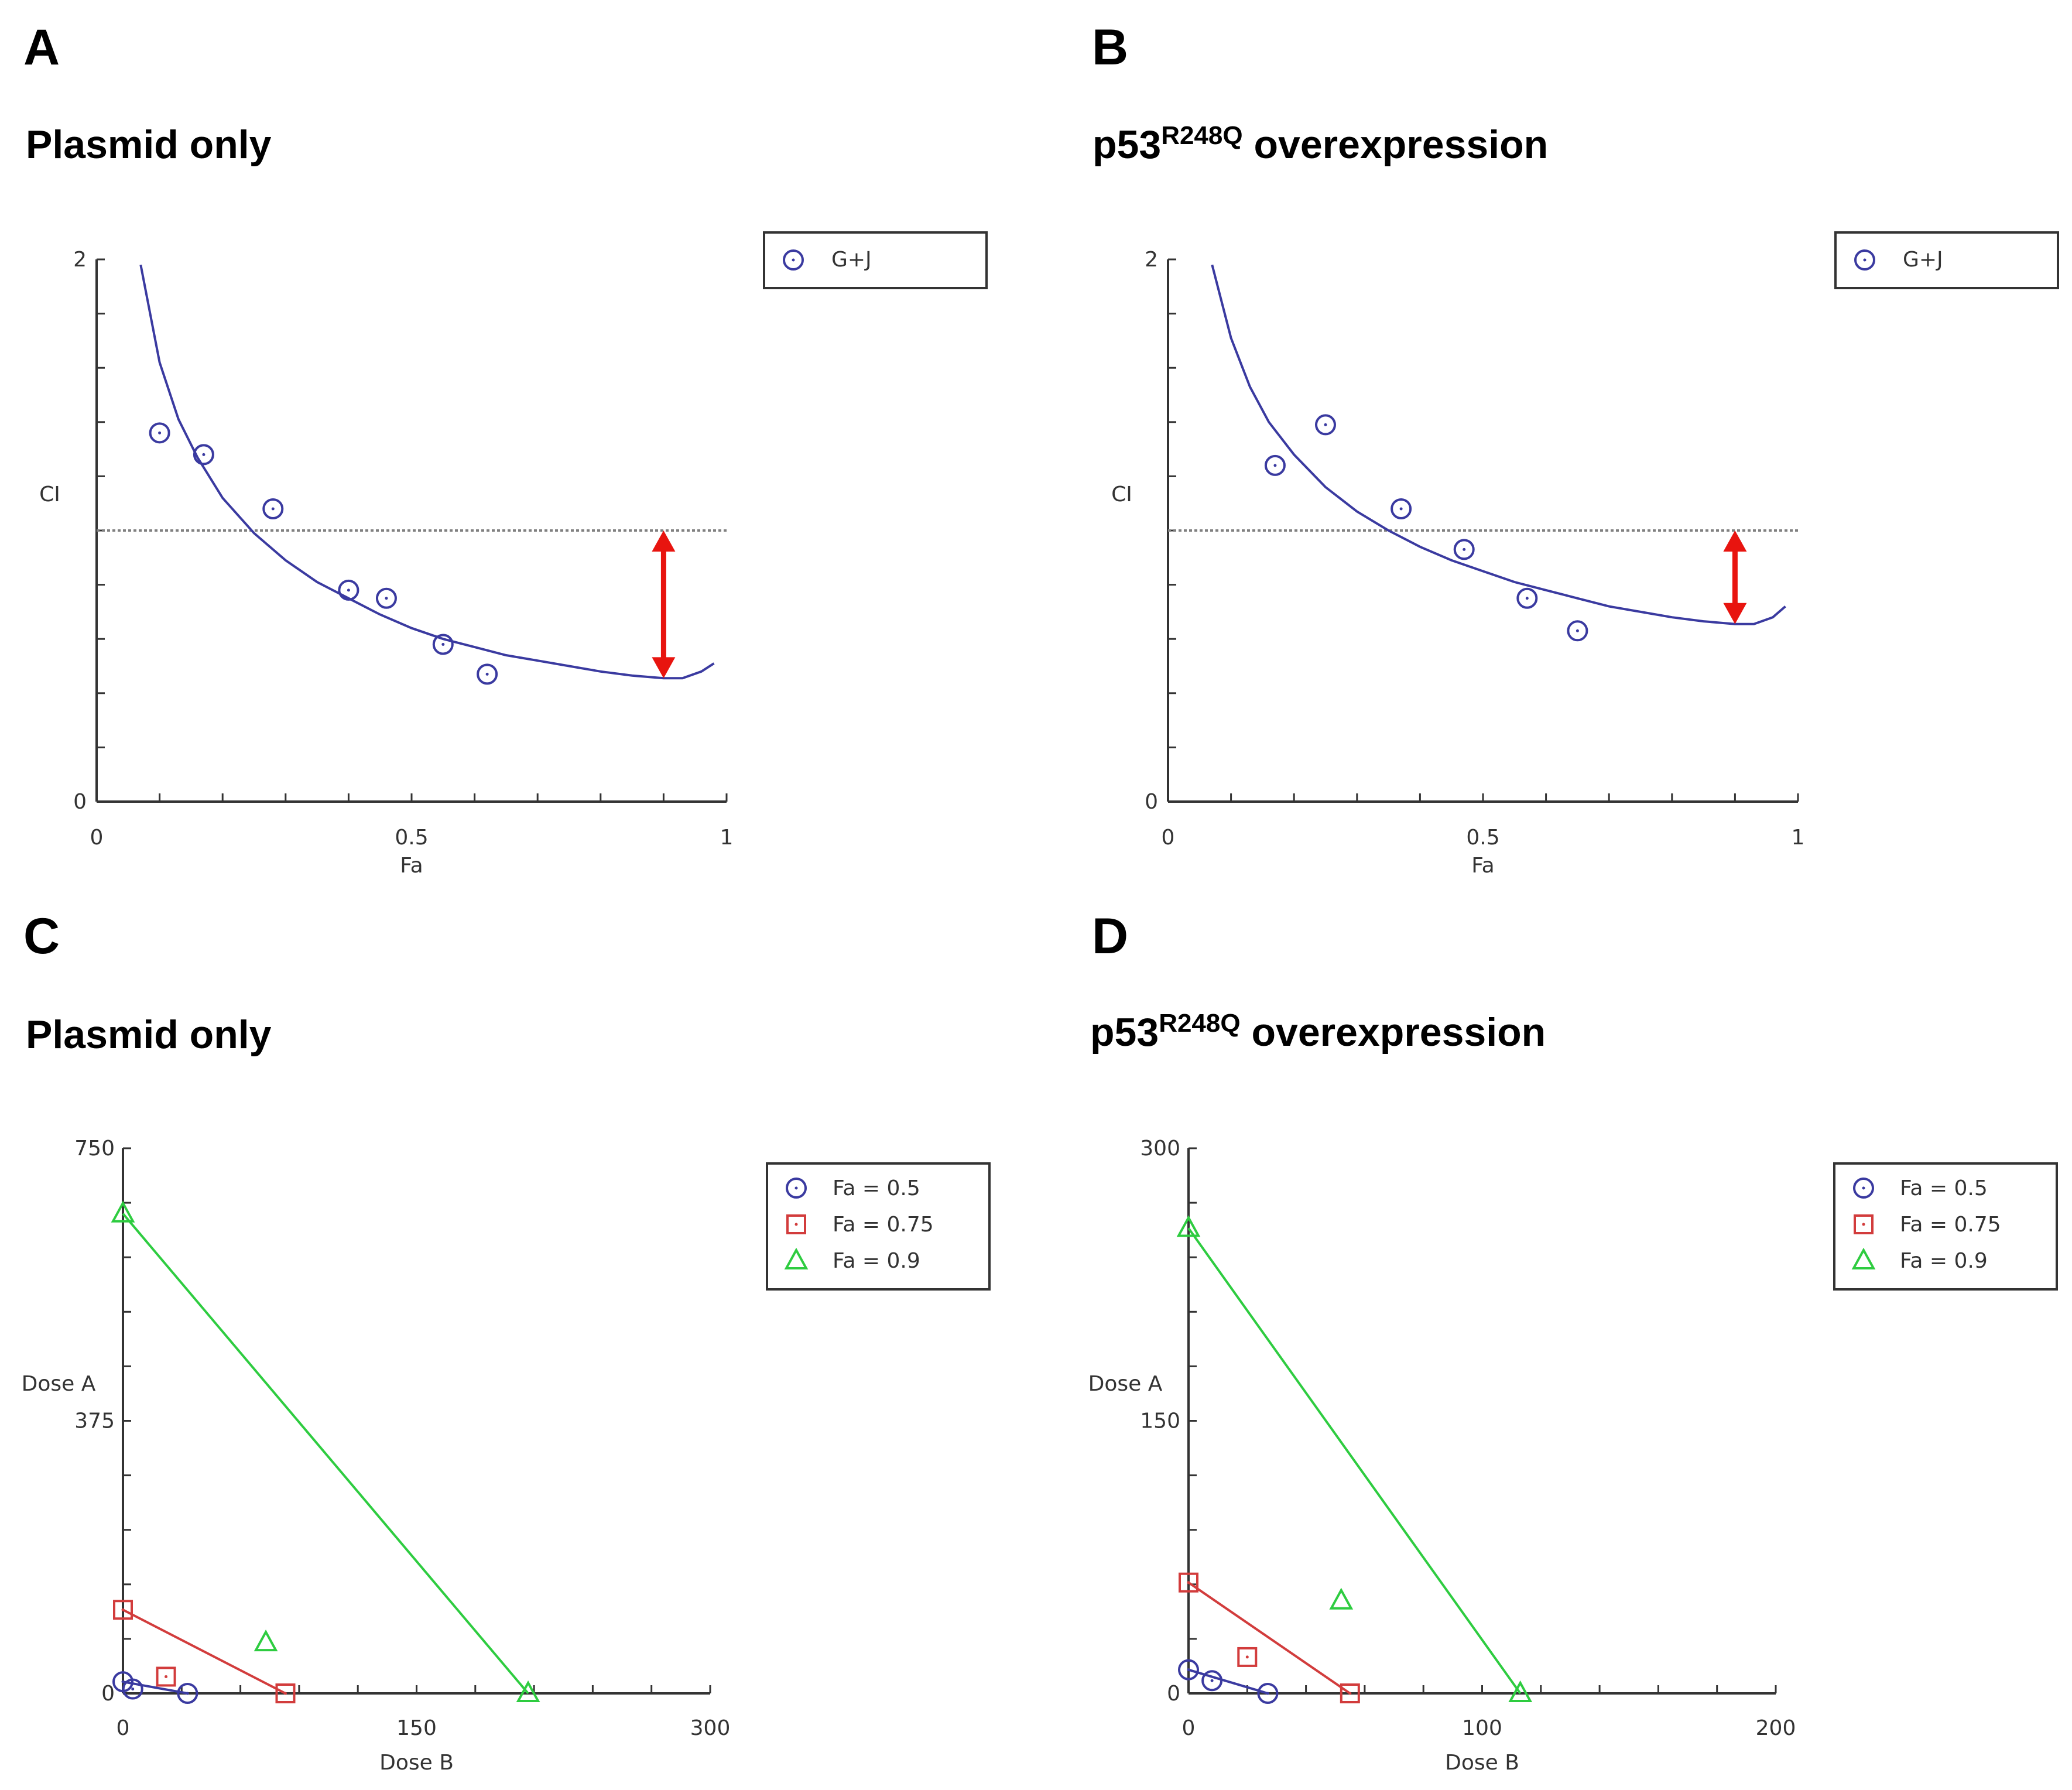  I want to click on arrow-head-up, so click(664, 541).